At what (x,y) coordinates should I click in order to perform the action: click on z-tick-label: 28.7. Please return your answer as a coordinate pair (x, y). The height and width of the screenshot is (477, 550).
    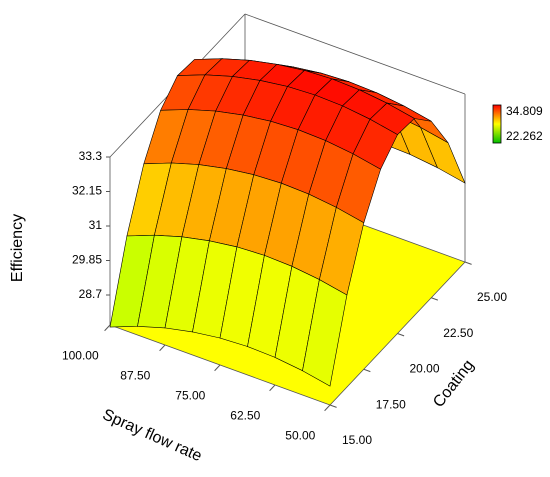
    Looking at the image, I should click on (91, 294).